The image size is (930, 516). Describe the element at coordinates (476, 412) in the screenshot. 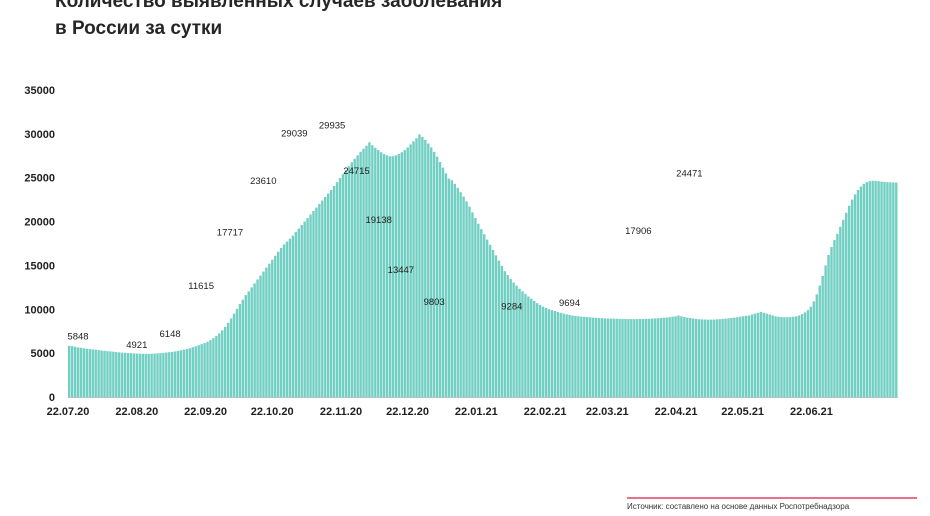

I see `x-tick-label: 22.01.21` at that location.